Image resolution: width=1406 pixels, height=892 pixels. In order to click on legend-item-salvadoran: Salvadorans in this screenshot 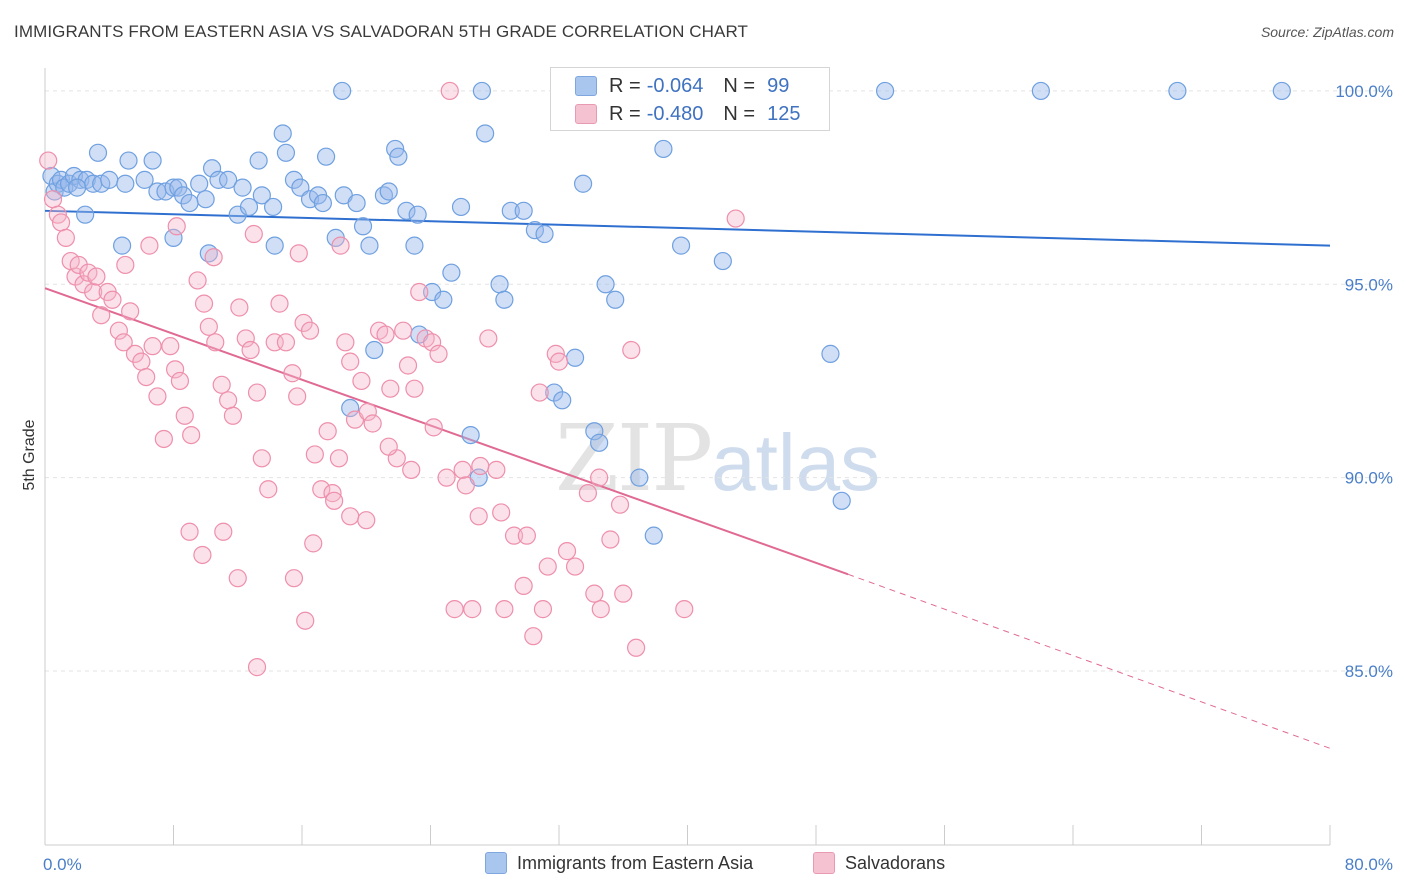, I will do `click(879, 863)`.